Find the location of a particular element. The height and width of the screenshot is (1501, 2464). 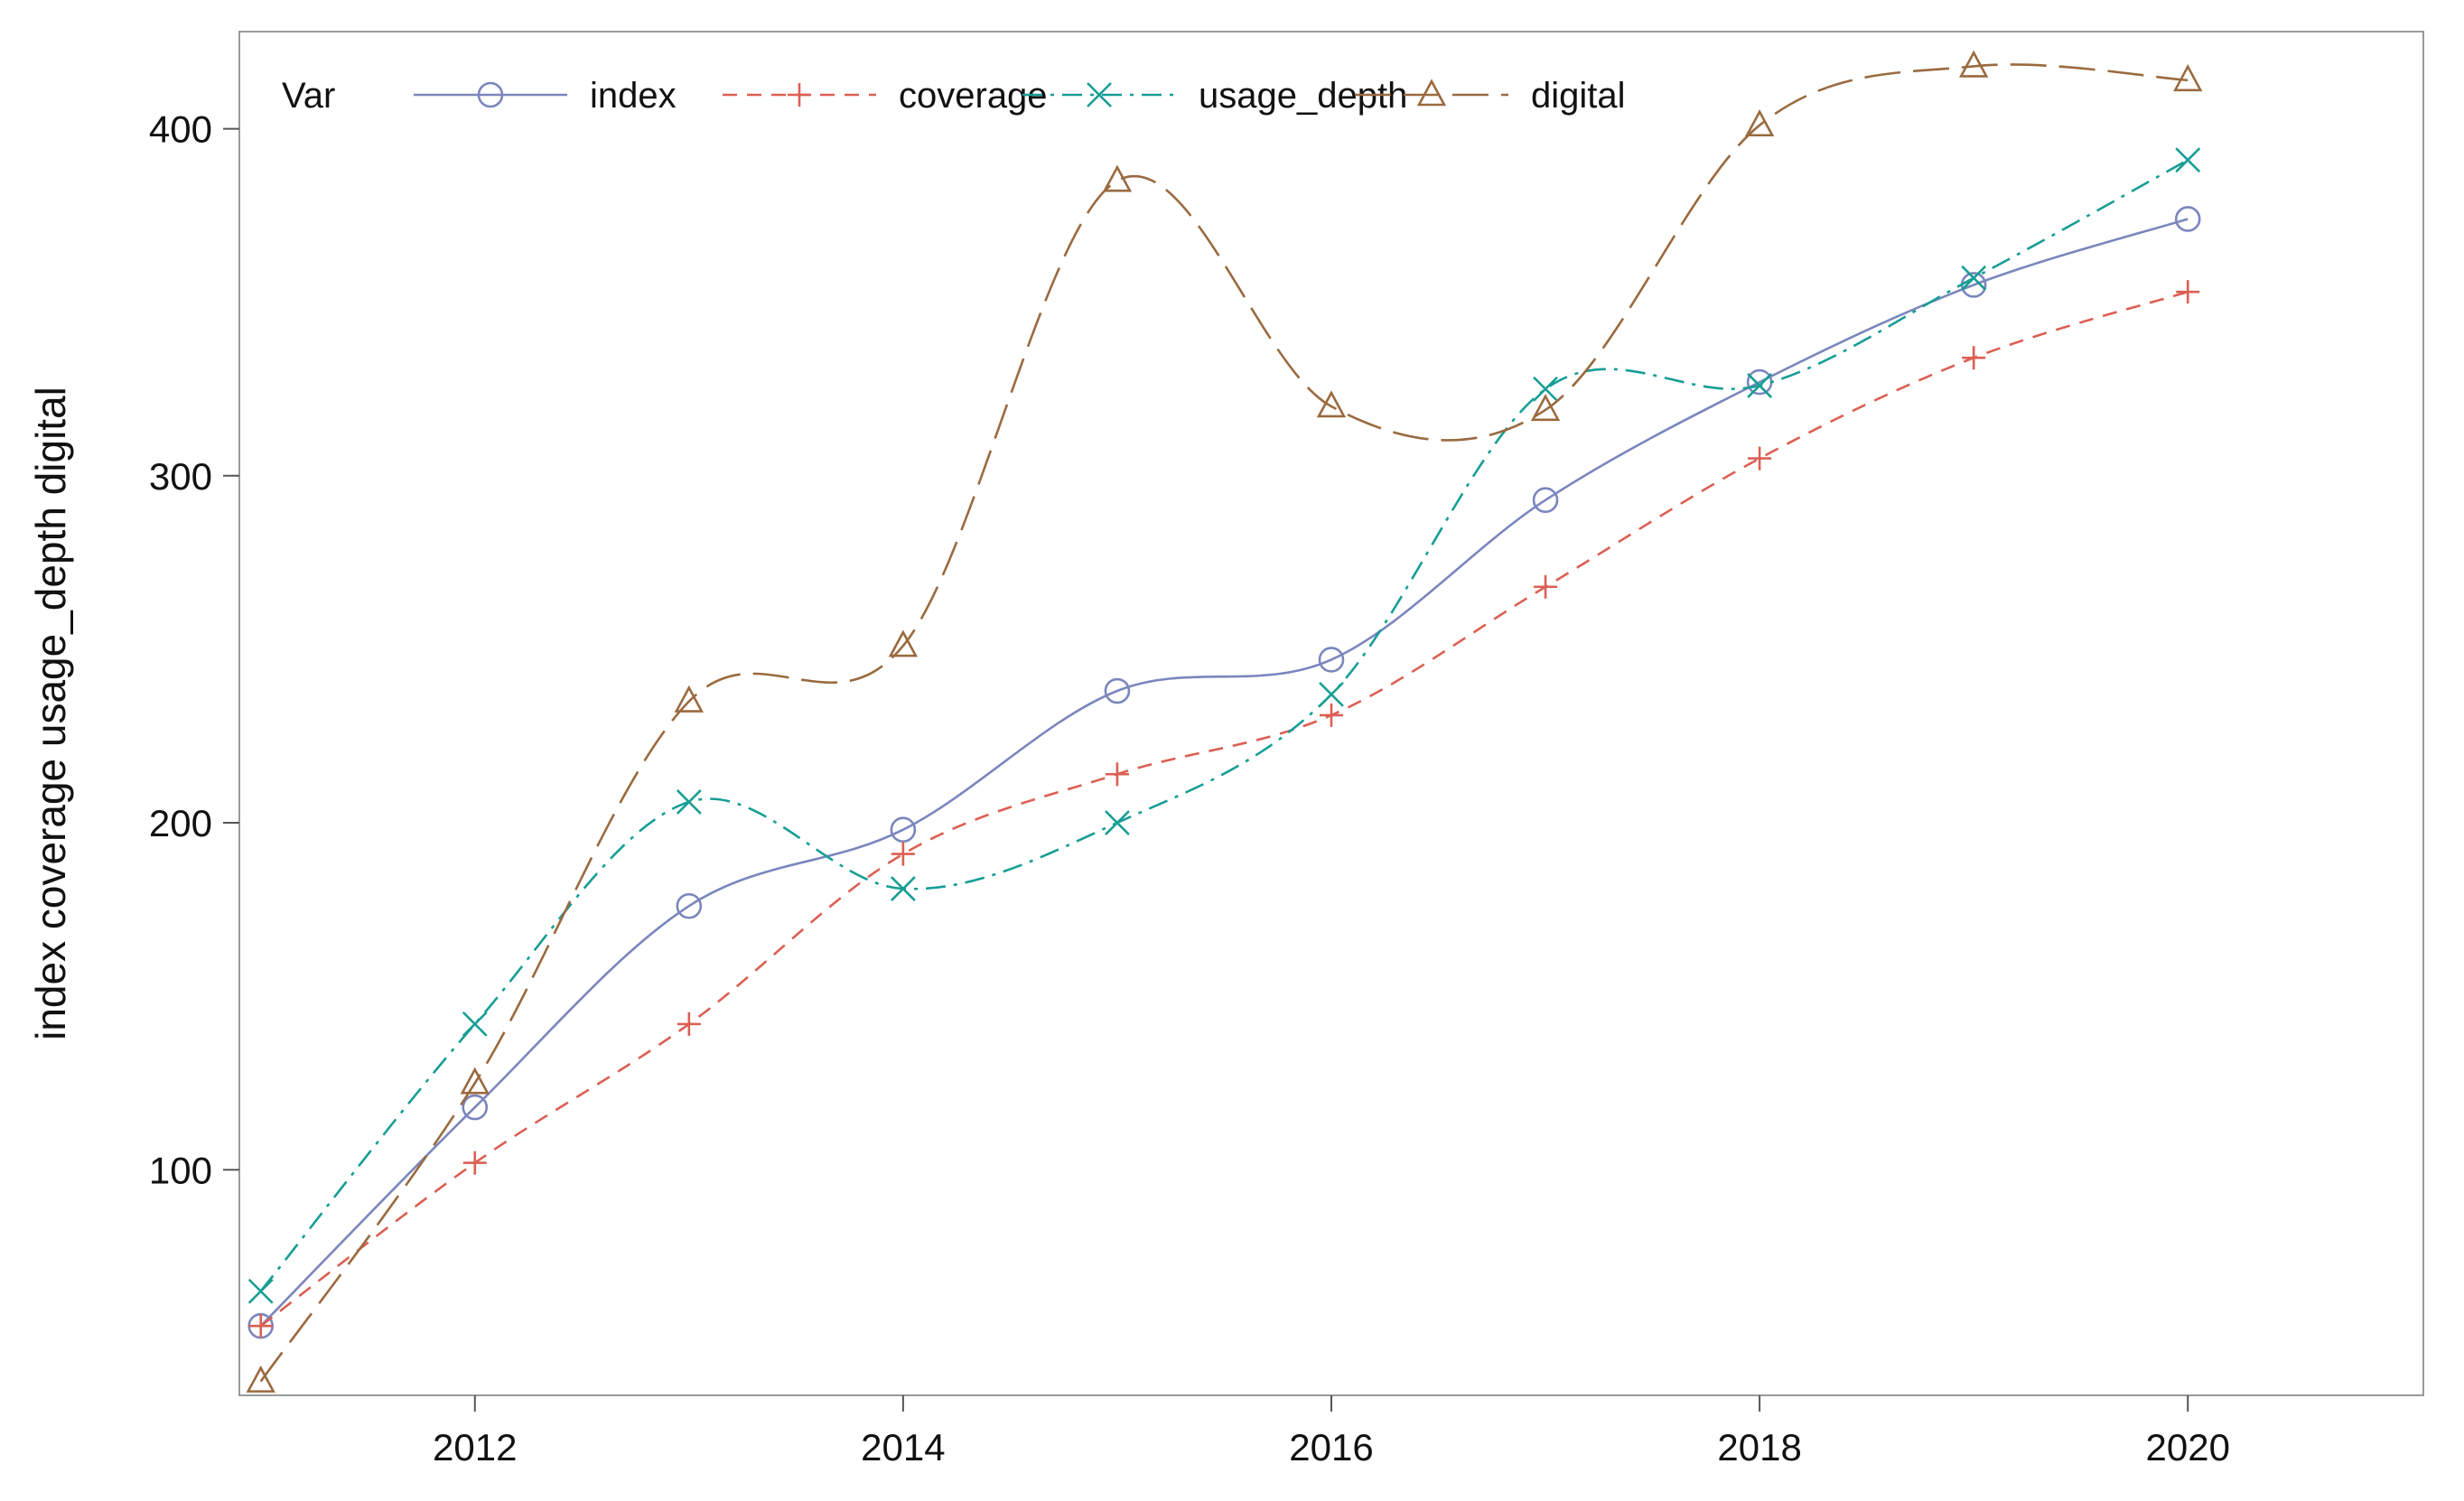

legend: Var index coverage usage_depth digital is located at coordinates (954, 96).